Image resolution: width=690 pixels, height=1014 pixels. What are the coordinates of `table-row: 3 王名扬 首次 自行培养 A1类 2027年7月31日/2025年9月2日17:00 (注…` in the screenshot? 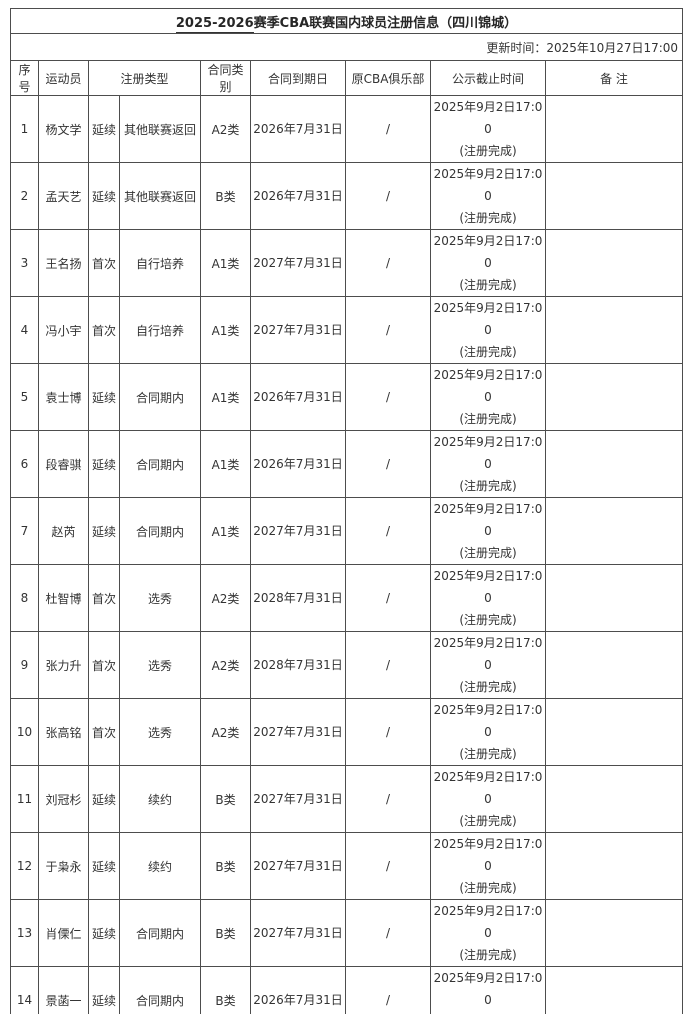 It's located at (347, 263).